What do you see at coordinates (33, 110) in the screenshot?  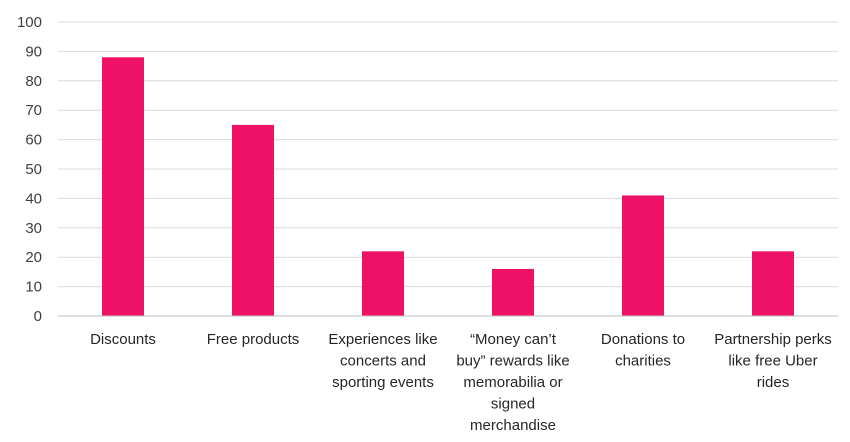 I see `y-tick-label: 70` at bounding box center [33, 110].